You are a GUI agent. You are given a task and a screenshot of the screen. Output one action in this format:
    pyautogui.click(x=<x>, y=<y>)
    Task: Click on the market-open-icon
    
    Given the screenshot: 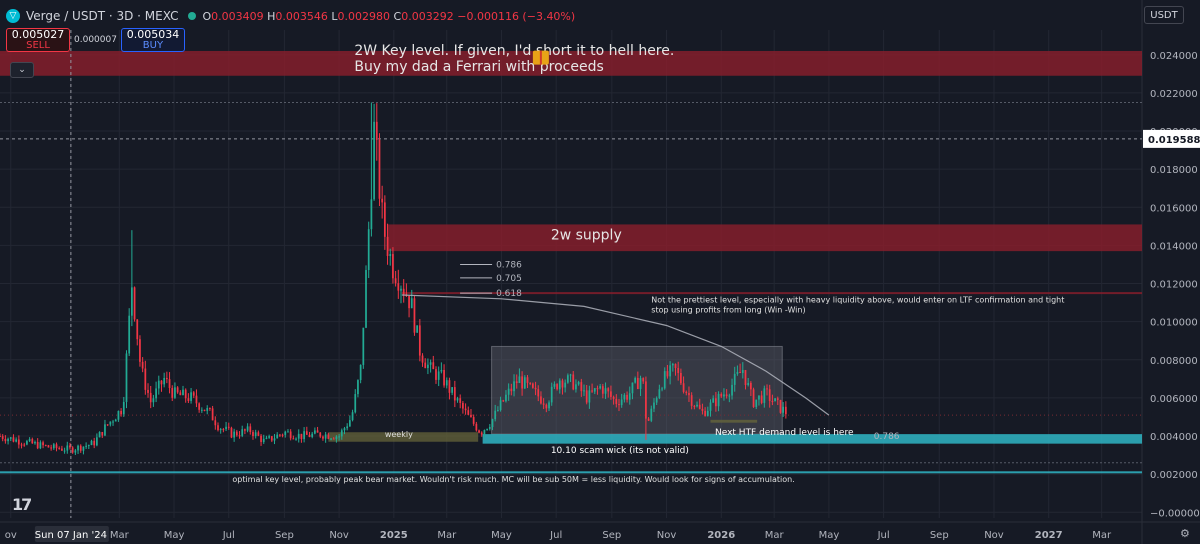 What is the action you would take?
    pyautogui.click(x=192, y=16)
    